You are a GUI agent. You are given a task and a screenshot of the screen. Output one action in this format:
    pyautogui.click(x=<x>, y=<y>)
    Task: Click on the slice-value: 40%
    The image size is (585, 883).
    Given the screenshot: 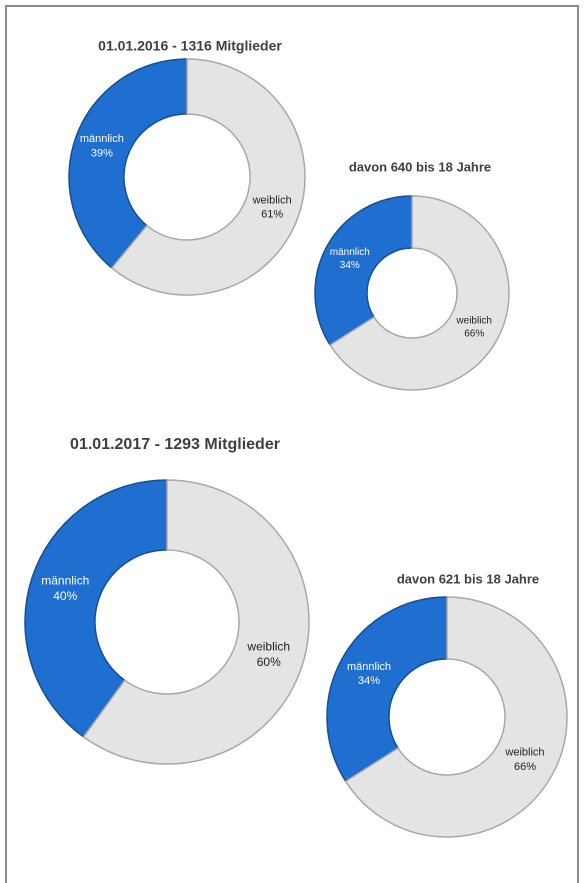 What is the action you would take?
    pyautogui.click(x=65, y=596)
    